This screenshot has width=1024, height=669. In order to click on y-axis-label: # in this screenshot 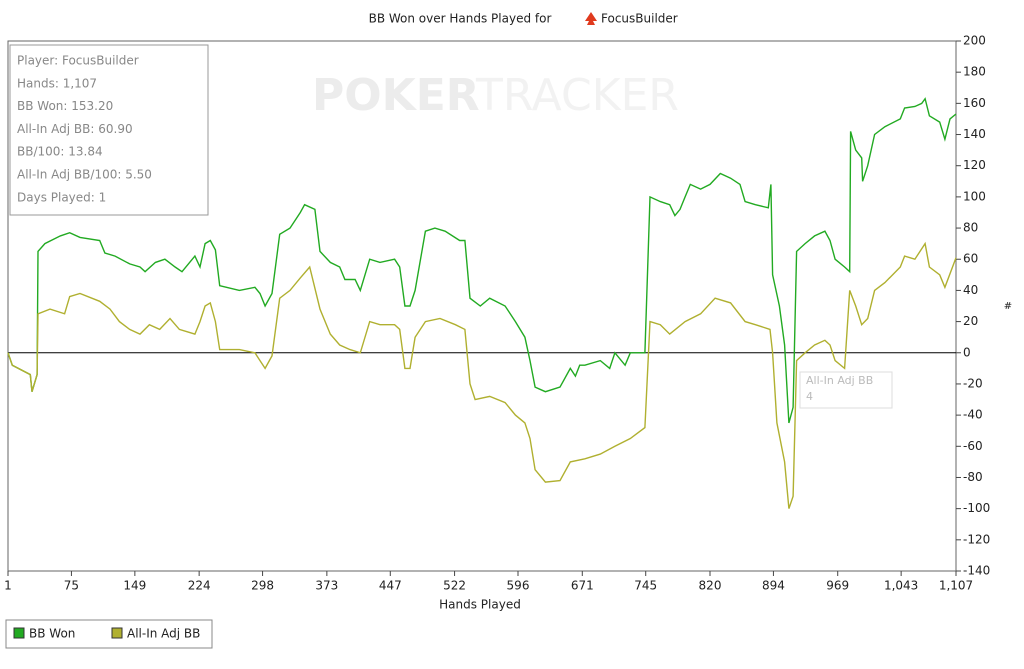, I will do `click(1008, 306)`.